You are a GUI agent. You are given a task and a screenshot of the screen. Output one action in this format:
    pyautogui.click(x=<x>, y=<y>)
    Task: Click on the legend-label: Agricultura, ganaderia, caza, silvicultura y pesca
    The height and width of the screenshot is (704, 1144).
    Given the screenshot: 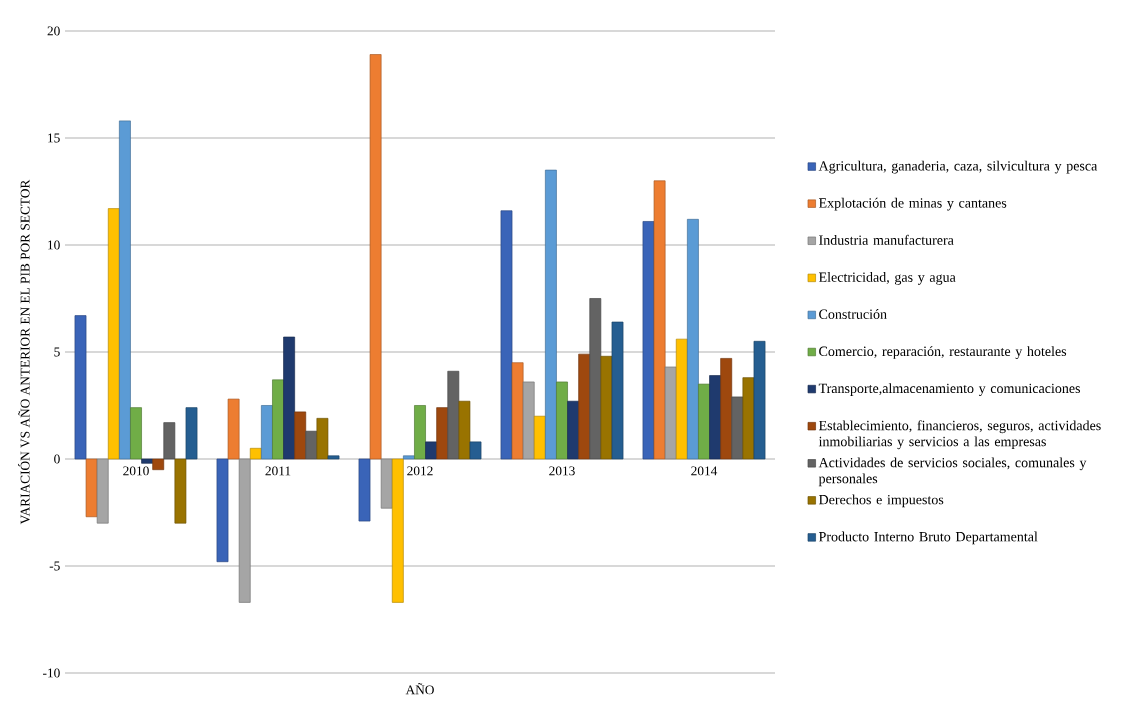 What is the action you would take?
    pyautogui.click(x=958, y=167)
    